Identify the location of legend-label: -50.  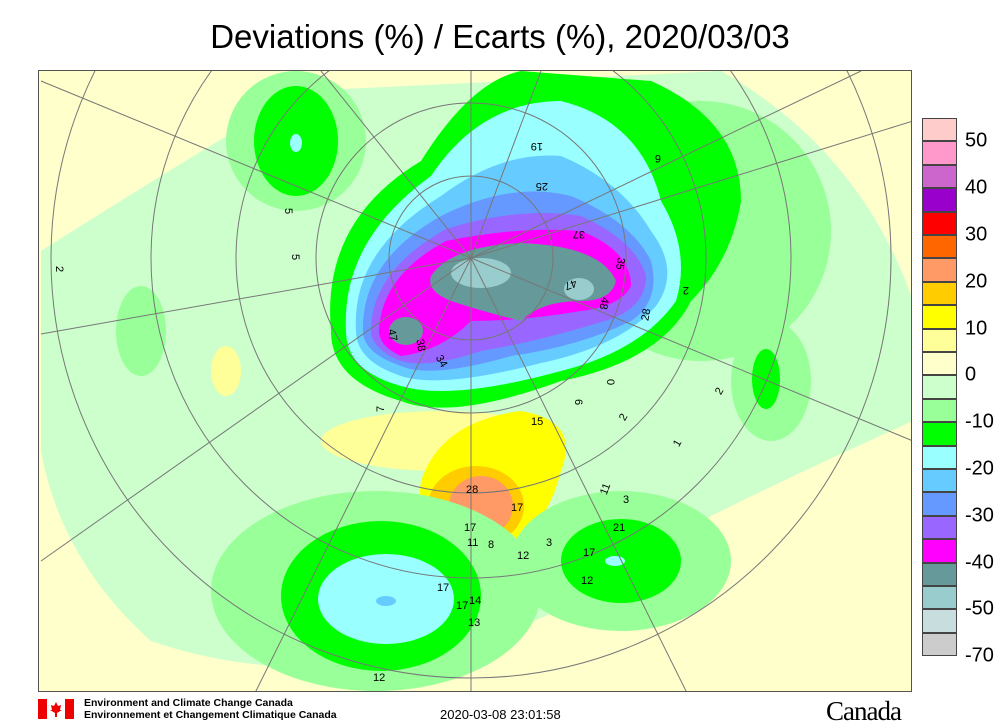
(979, 608).